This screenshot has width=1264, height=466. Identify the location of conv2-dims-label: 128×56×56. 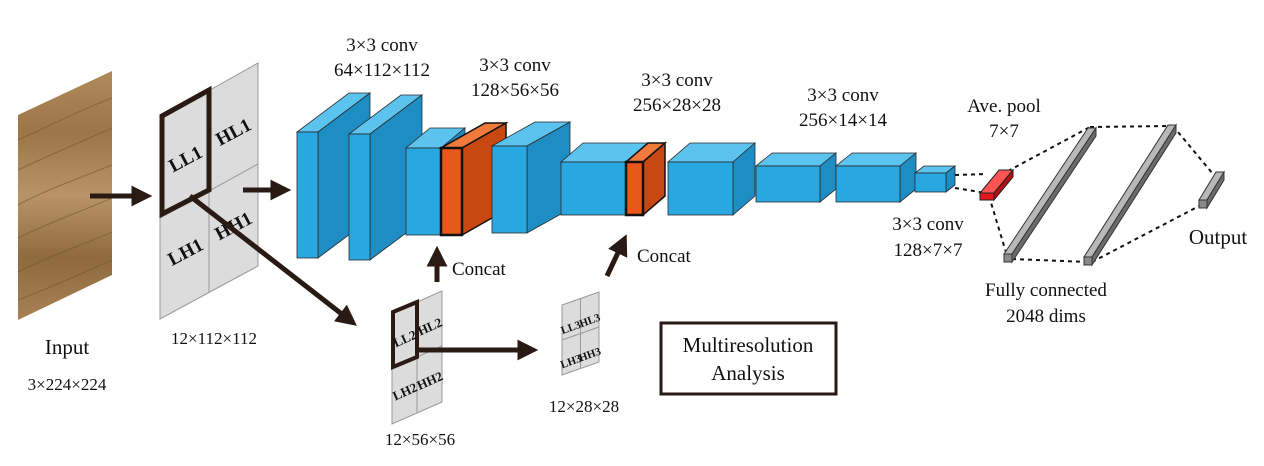
(515, 90).